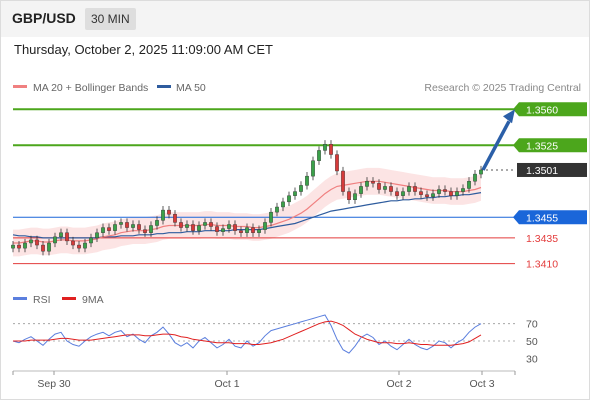  What do you see at coordinates (532, 359) in the screenshot?
I see `rsi-tick-label: 30` at bounding box center [532, 359].